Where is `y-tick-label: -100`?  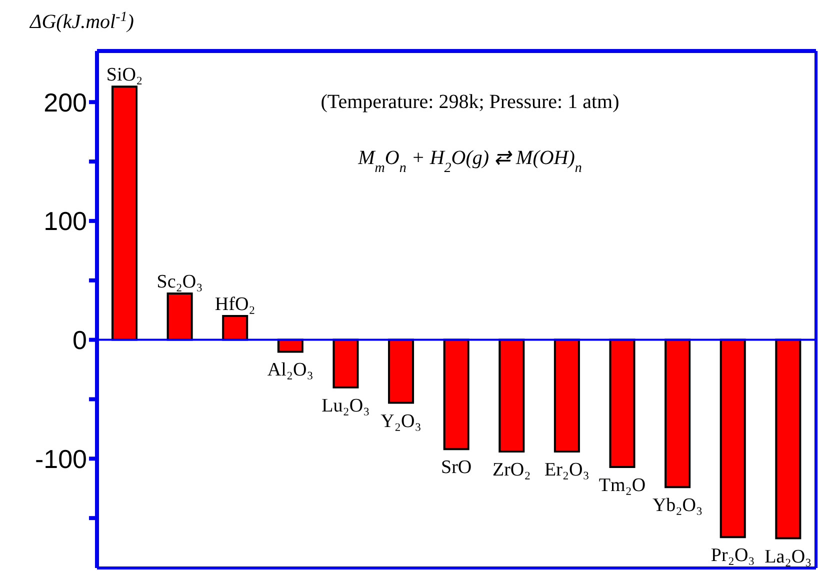 y-tick-label: -100 is located at coordinates (60, 459).